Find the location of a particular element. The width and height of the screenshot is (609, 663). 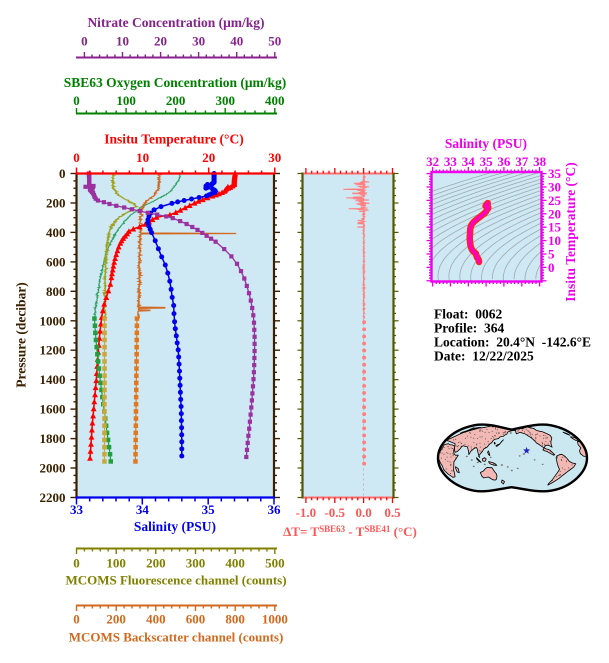

svg-text: 37 is located at coordinates (522, 161).